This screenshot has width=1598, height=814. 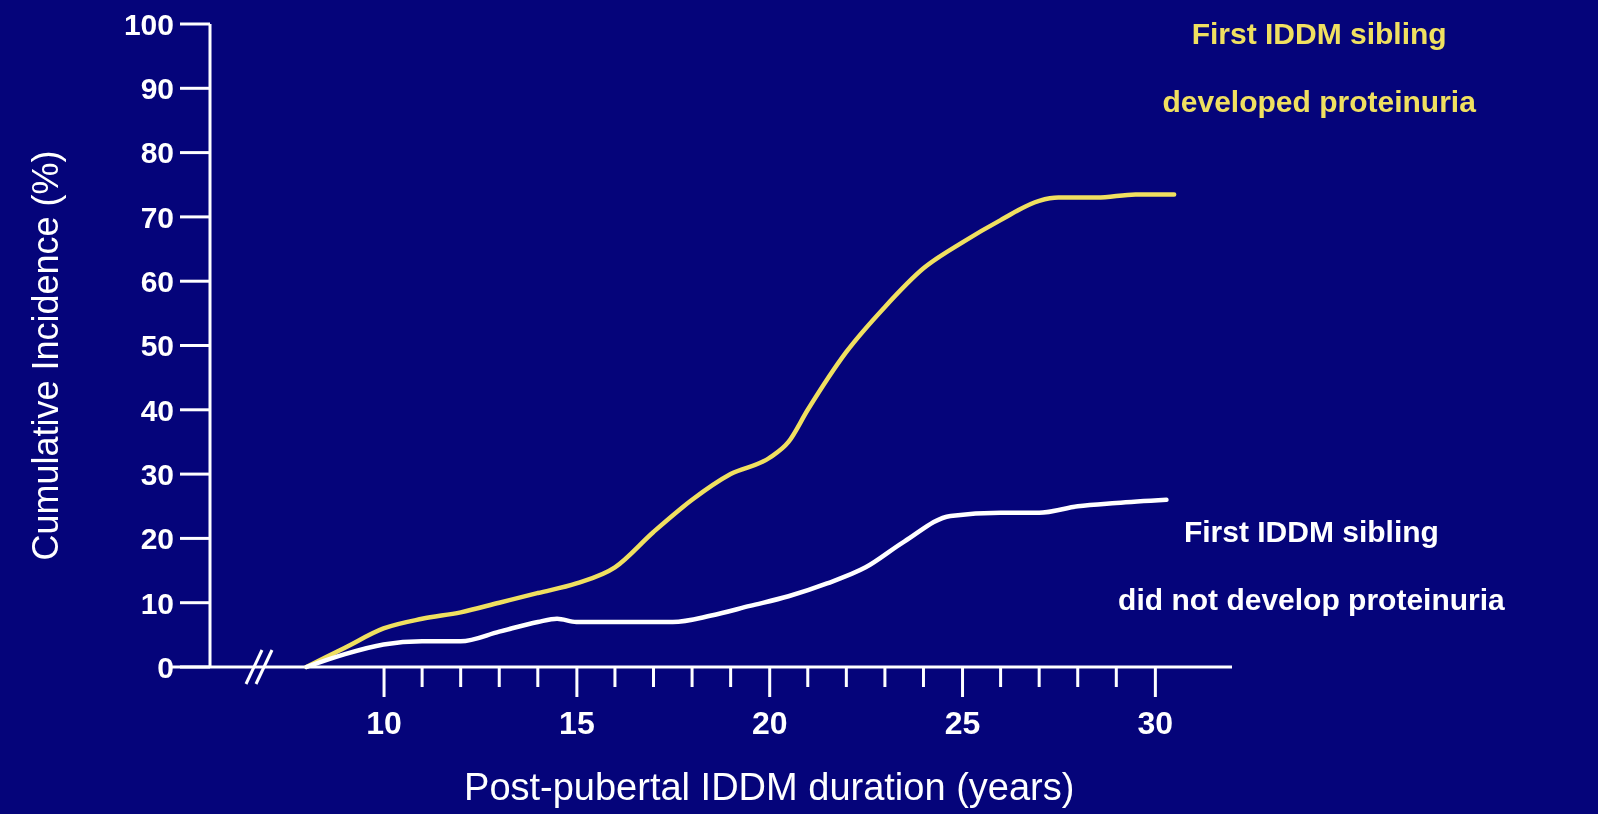 I want to click on x-tick-label: 25, so click(x=962, y=722).